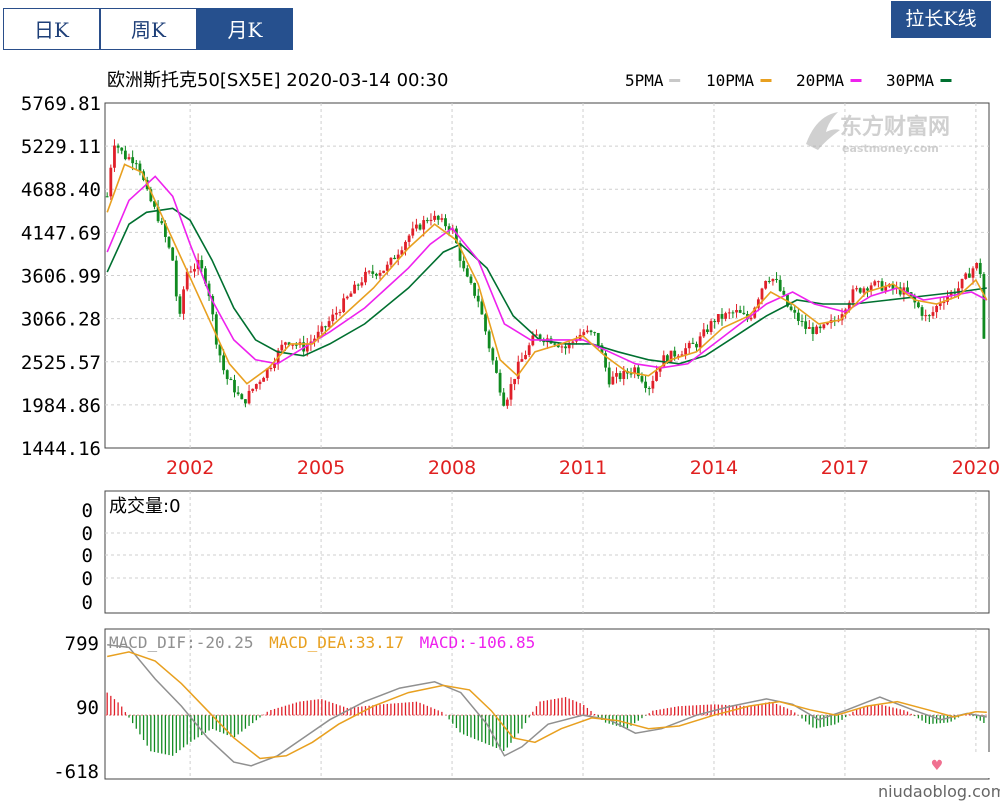 The width and height of the screenshot is (1000, 805). I want to click on ma-legend-label: 30PMA, so click(910, 80).